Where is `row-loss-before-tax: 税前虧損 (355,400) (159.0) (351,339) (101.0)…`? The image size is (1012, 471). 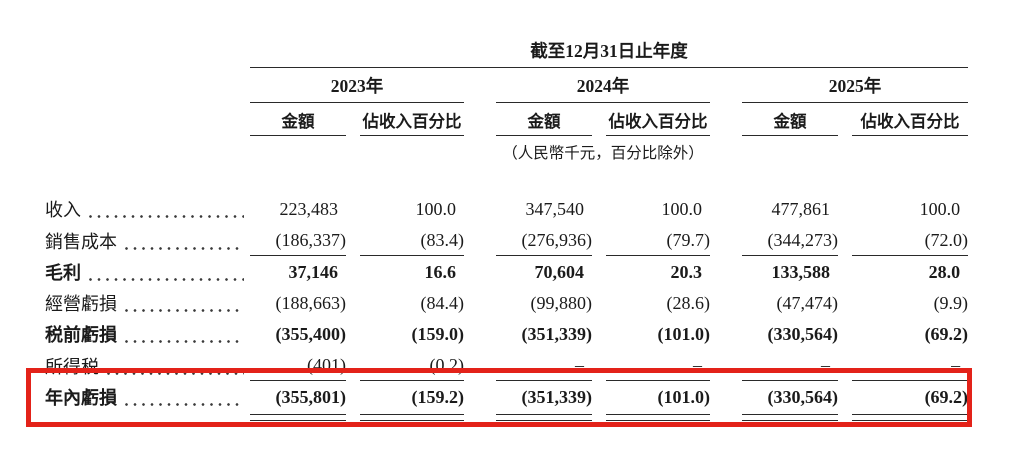
row-loss-before-tax: 税前虧損 (355,400) (159.0) (351,339) (101.0)… is located at coordinates (506, 333).